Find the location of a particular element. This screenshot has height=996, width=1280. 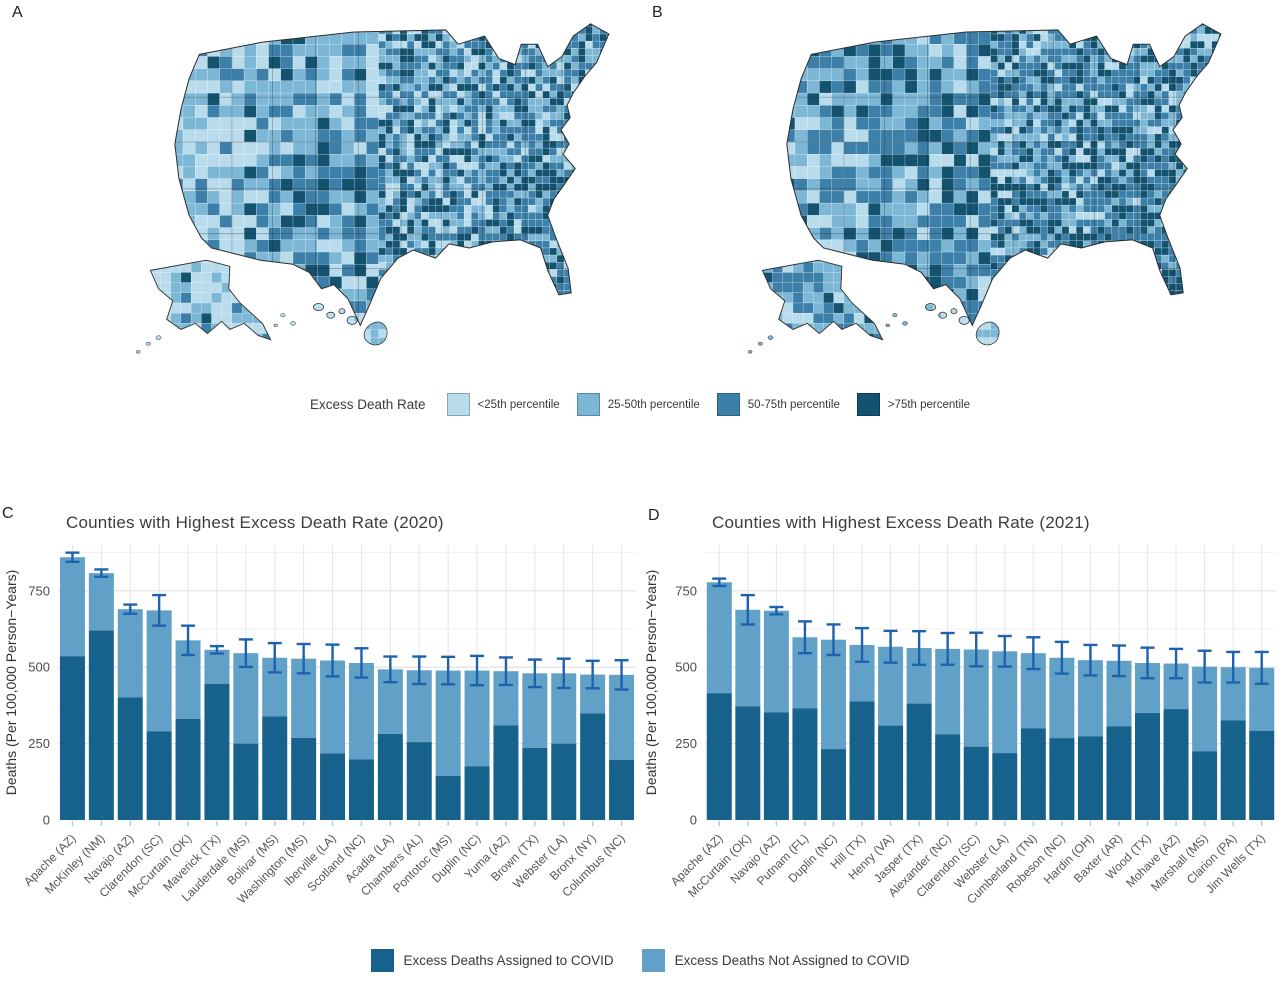

percentile-3-label: 50-75th percentile is located at coordinates (793, 404).